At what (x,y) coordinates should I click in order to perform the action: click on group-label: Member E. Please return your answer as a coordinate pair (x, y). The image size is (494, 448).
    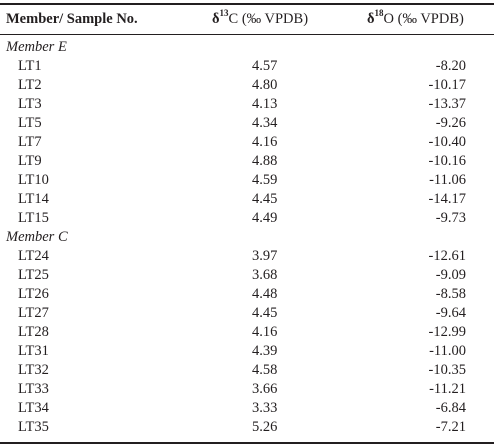
    Looking at the image, I should click on (36, 47).